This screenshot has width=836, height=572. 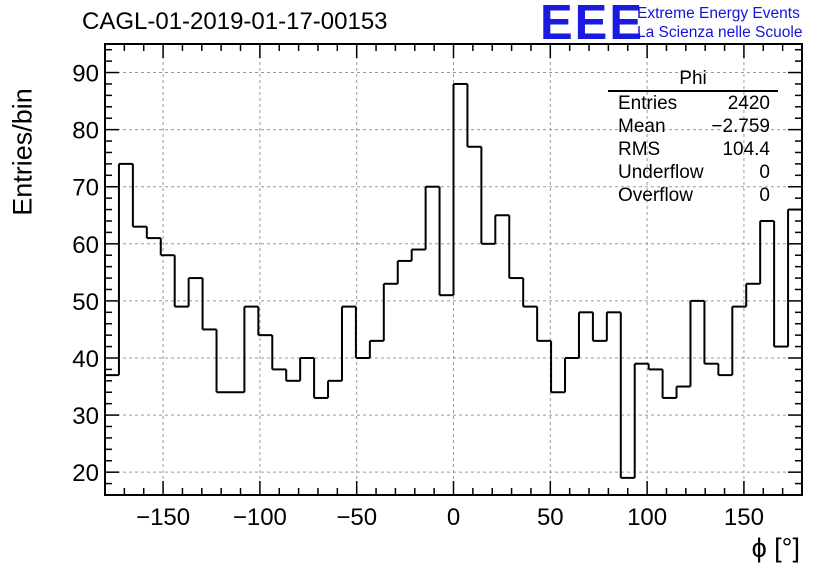 I want to click on stats-label: Entries, so click(x=648, y=103).